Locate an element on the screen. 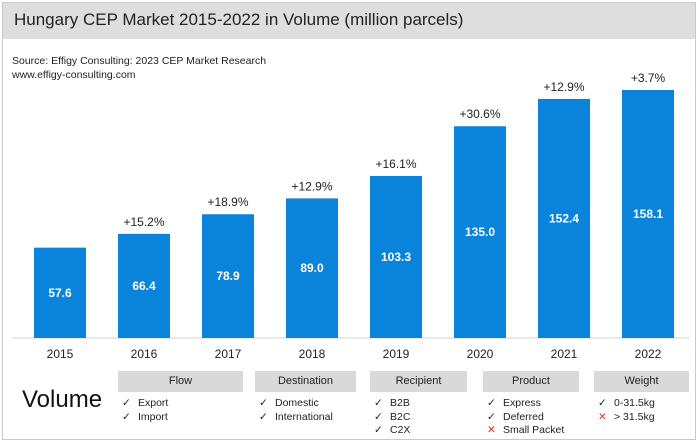 Image resolution: width=700 pixels, height=444 pixels. segment-list: ✓ Domestic ✓ International is located at coordinates (305, 410).